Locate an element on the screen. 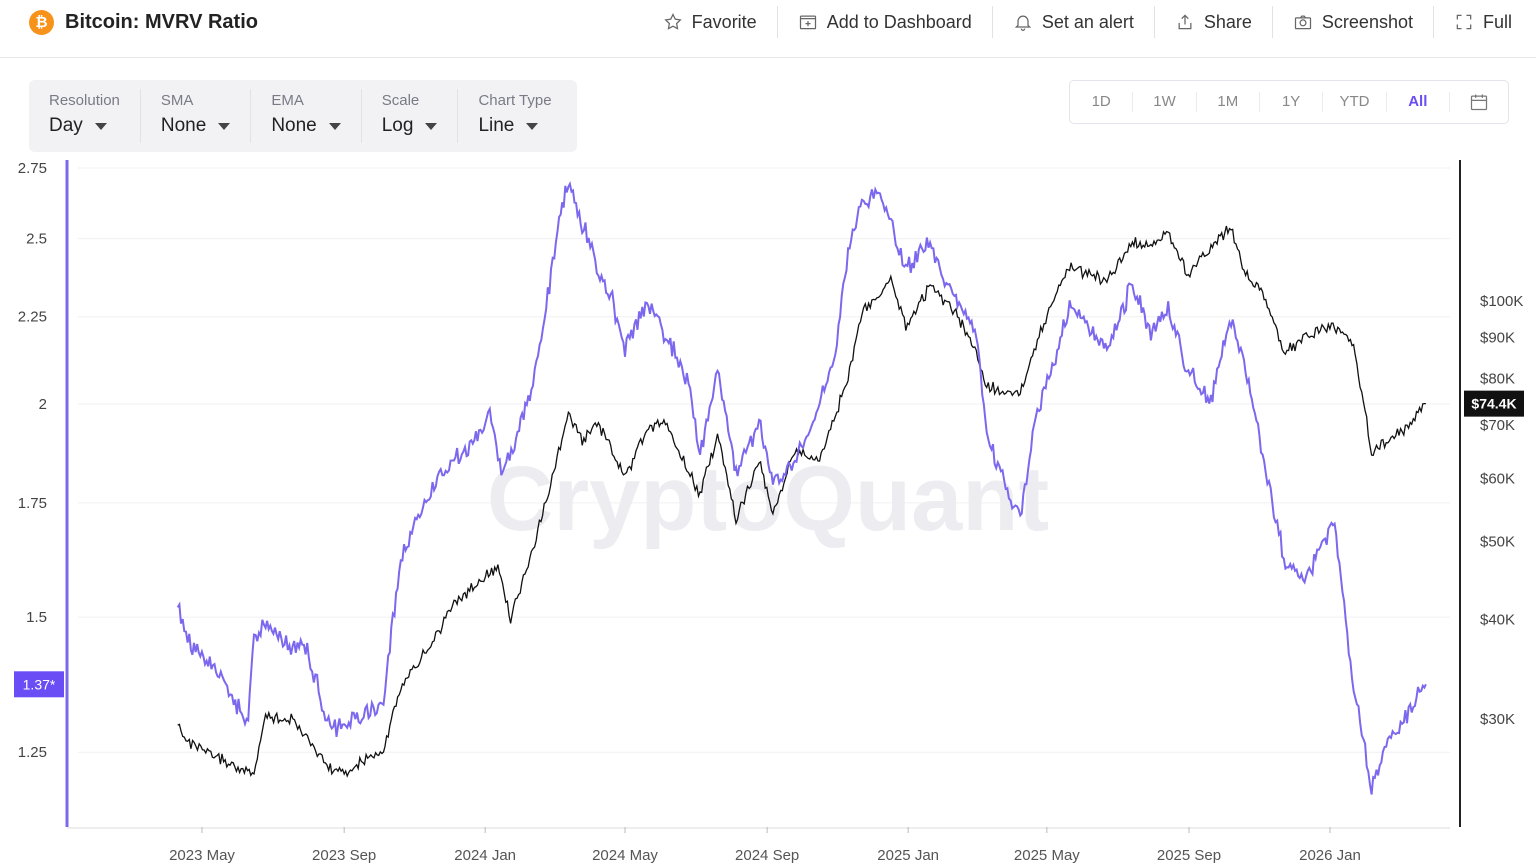 The height and width of the screenshot is (864, 1536). add-to-dashboard-label: Add to Dashboard is located at coordinates (899, 21).